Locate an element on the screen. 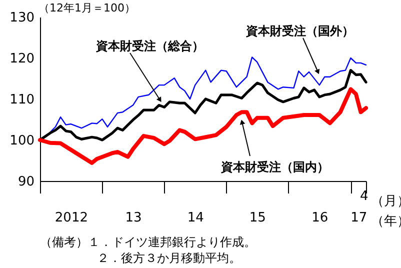 This screenshot has height=268, width=401. series-label: 資本財受注（国外） is located at coordinates (299, 31).